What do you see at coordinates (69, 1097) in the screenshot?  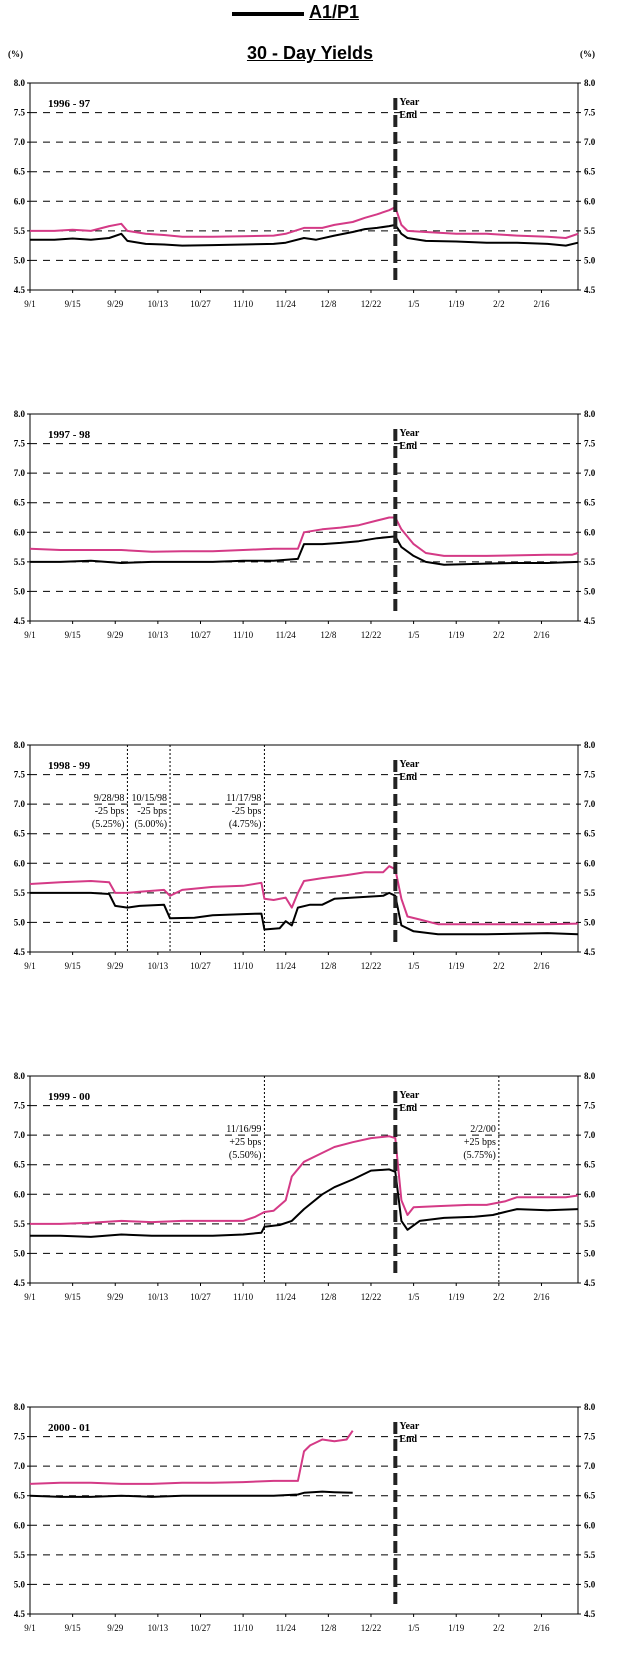 I see `chart-title: 1999 - 00` at bounding box center [69, 1097].